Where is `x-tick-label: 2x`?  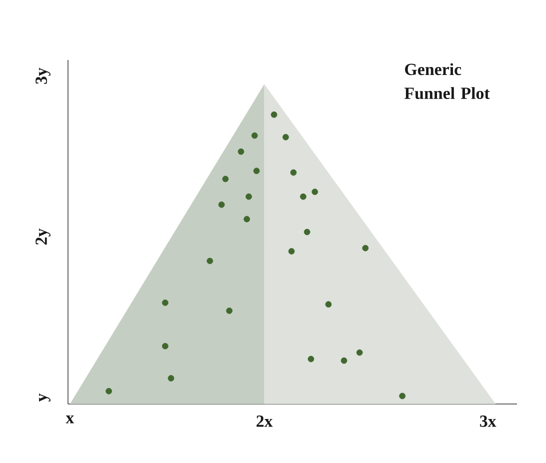
x-tick-label: 2x is located at coordinates (264, 421).